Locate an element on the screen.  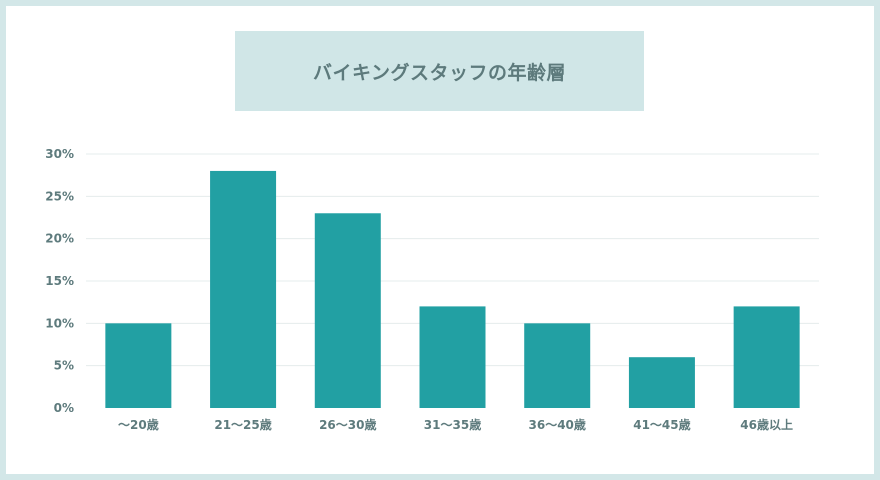
y-tick-label: 25% is located at coordinates (59, 196).